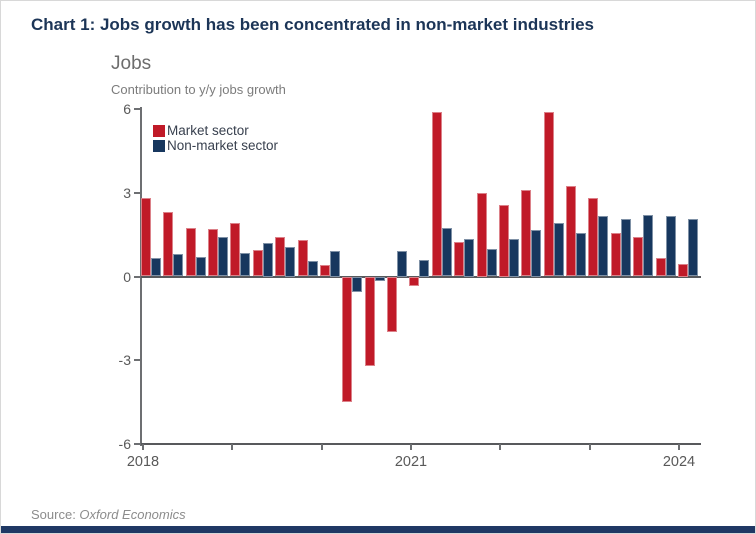  I want to click on x-axis-line, so click(418, 444).